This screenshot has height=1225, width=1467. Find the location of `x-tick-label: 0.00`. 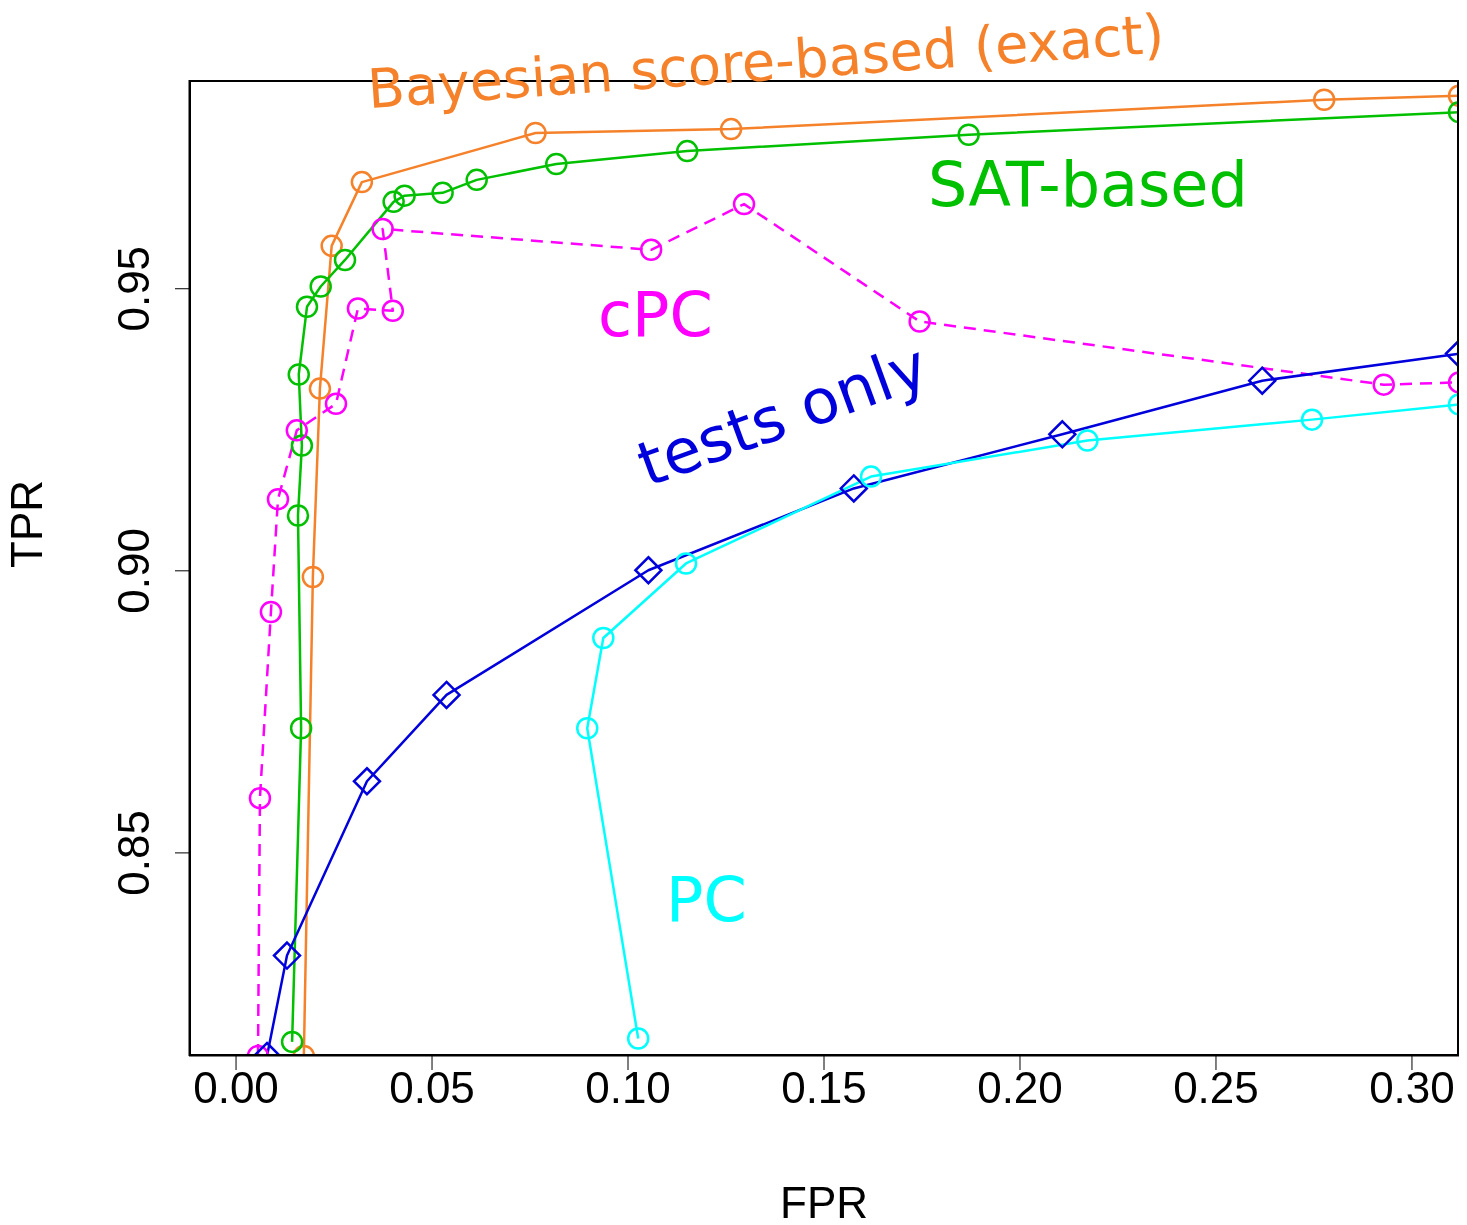

x-tick-label: 0.00 is located at coordinates (236, 1088).